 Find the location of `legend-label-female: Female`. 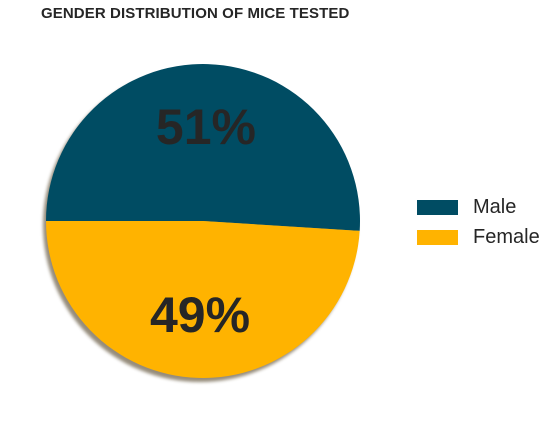

legend-label-female: Female is located at coordinates (506, 236).